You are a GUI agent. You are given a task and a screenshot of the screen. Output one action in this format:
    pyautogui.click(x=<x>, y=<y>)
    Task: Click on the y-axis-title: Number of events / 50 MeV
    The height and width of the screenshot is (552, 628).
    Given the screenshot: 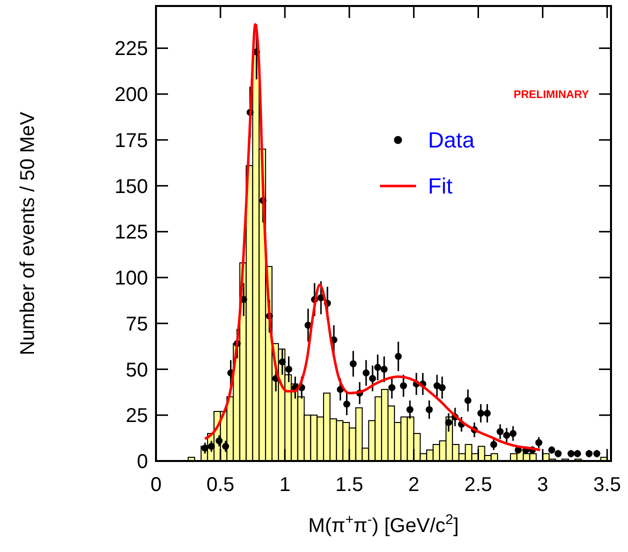 What is the action you would take?
    pyautogui.click(x=28, y=233)
    